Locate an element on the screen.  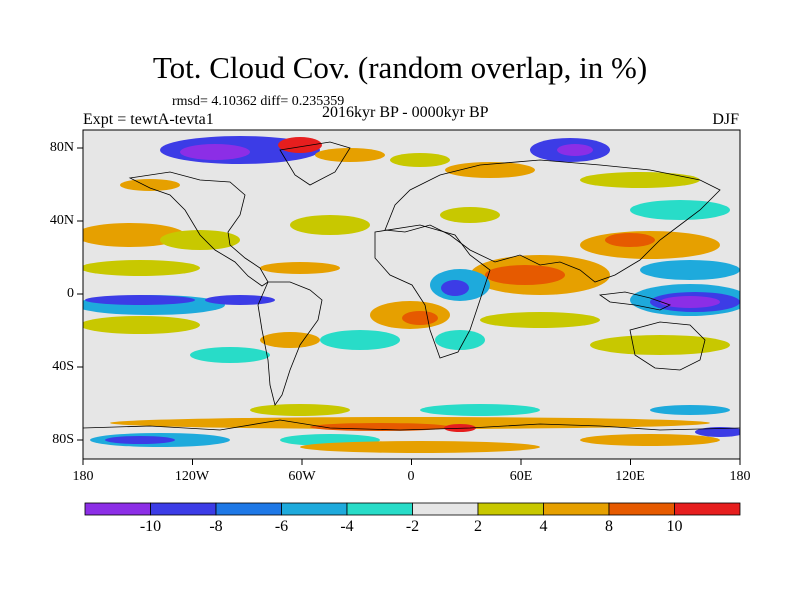
lon-tick-label: 60W is located at coordinates (302, 476).